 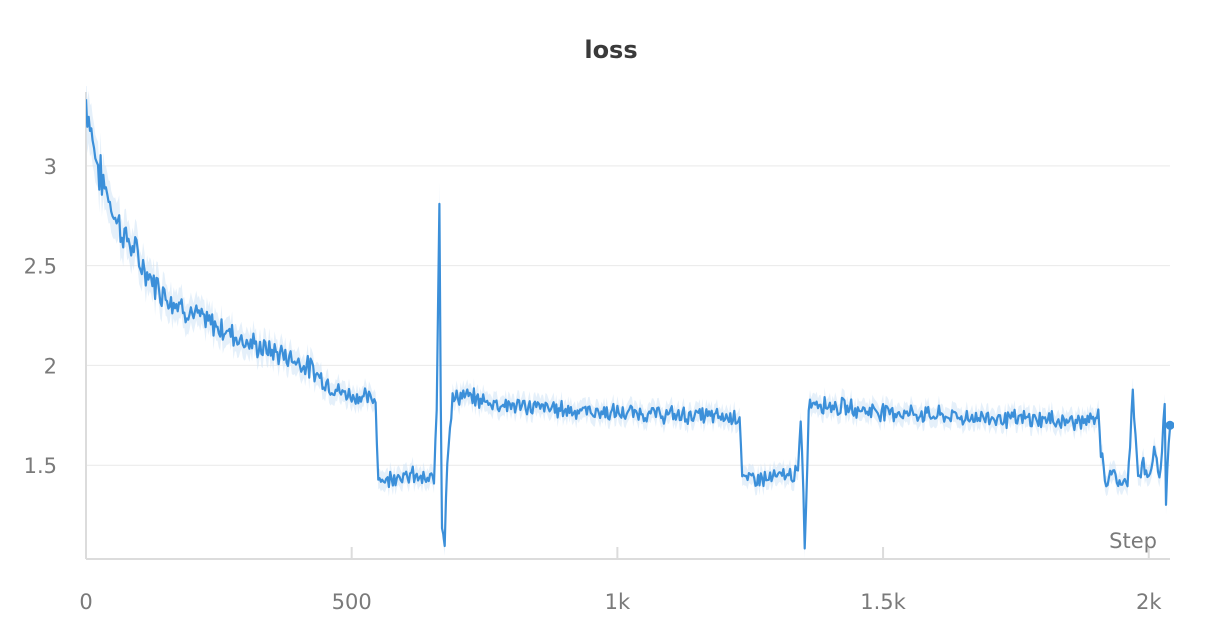 What do you see at coordinates (618, 602) in the screenshot?
I see `x-tick-label: 1k` at bounding box center [618, 602].